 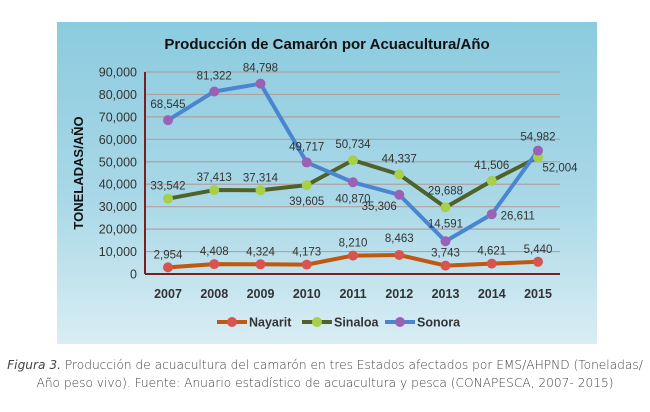 I want to click on x-tick-label: 2013, so click(x=446, y=294).